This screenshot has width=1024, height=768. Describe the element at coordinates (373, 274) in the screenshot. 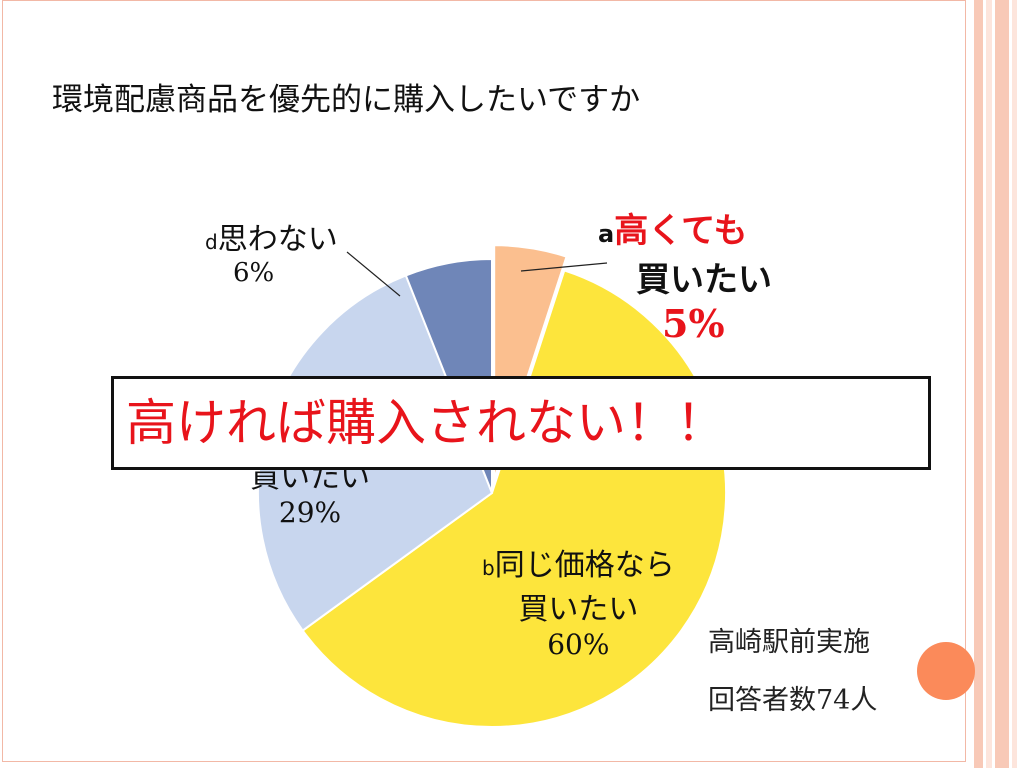

I see `leader-line-d` at that location.